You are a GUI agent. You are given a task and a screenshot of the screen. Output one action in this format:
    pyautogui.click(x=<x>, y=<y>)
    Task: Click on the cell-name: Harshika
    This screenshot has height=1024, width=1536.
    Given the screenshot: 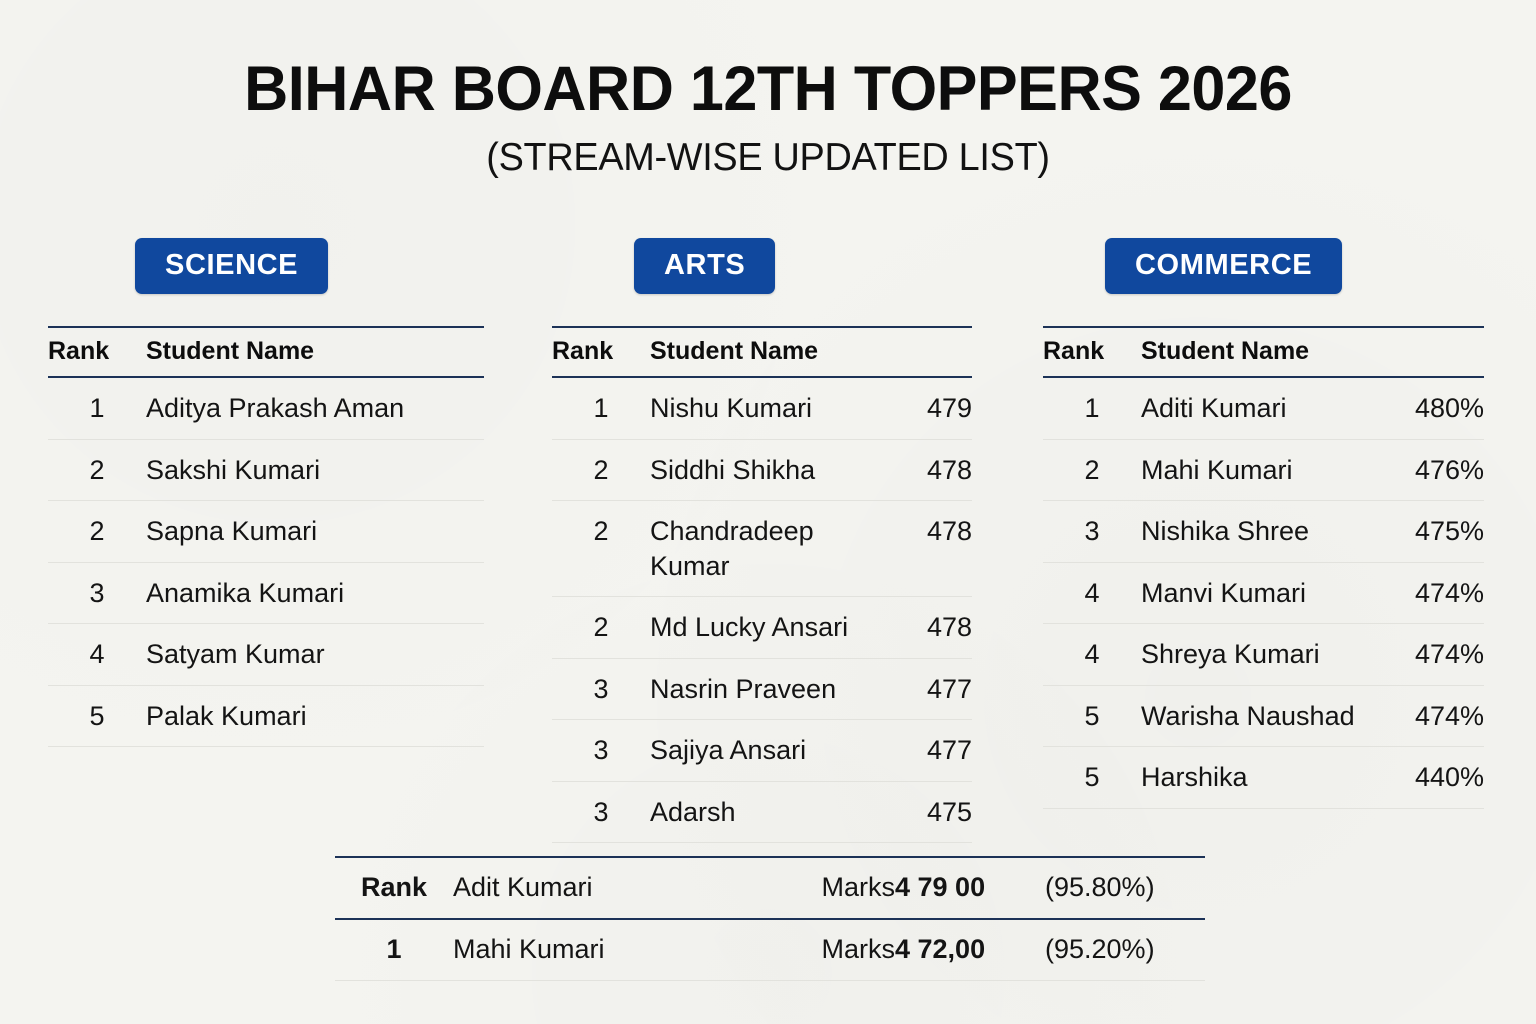 What is the action you would take?
    pyautogui.click(x=1254, y=777)
    